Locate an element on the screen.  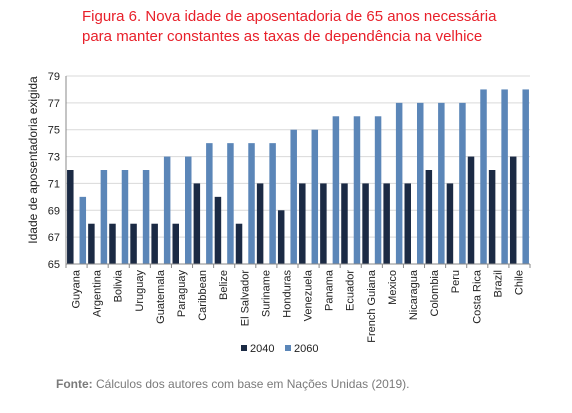
y-tick-label: 71 is located at coordinates (54, 184).